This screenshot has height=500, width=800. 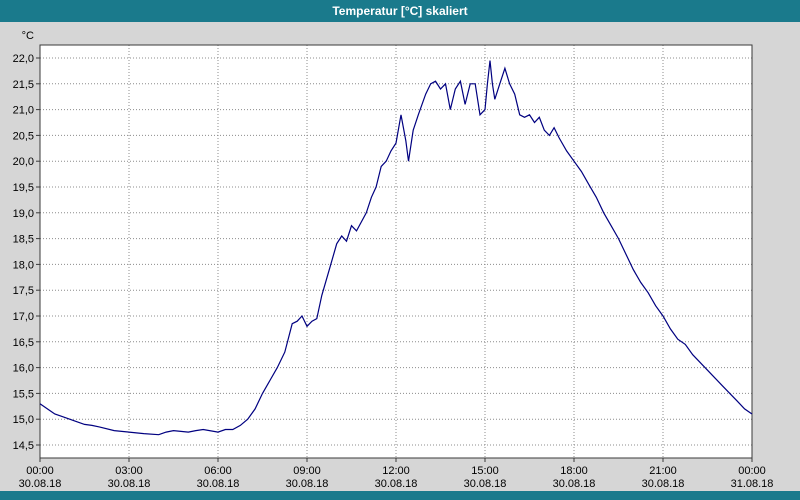 I want to click on y-tick-label: 19,5, so click(x=23, y=188).